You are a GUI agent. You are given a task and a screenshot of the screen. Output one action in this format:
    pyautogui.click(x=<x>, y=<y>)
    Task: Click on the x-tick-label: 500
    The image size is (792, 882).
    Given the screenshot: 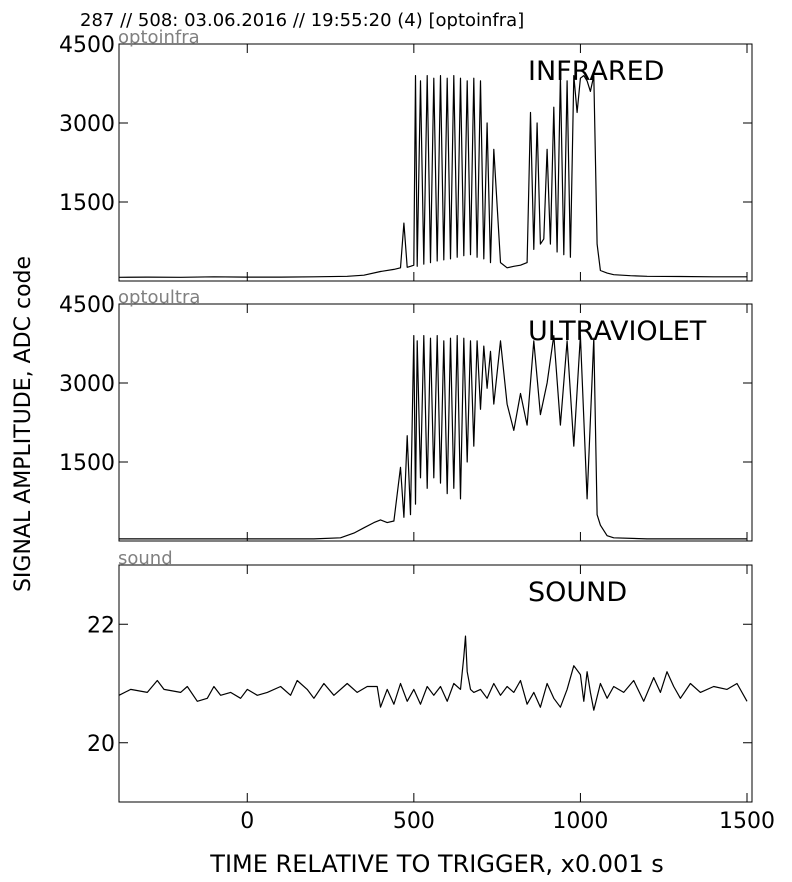 What is the action you would take?
    pyautogui.click(x=414, y=821)
    